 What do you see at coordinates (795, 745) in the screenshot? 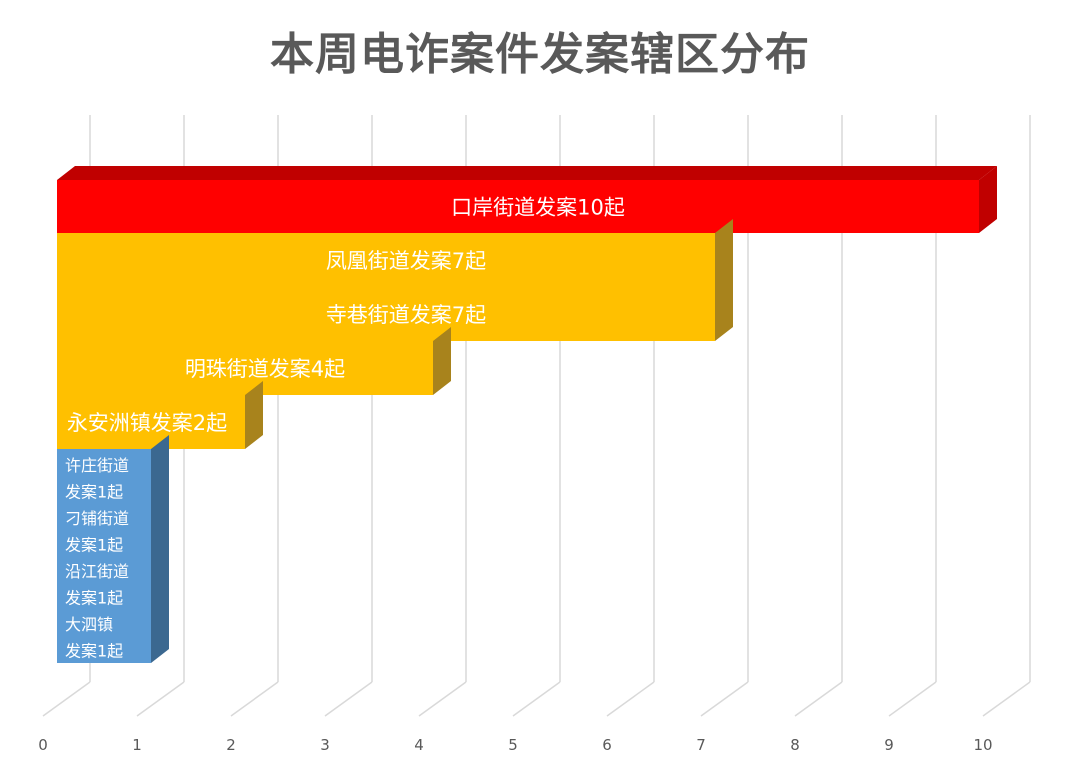
I see `x-tick-label-8: 8` at bounding box center [795, 745].